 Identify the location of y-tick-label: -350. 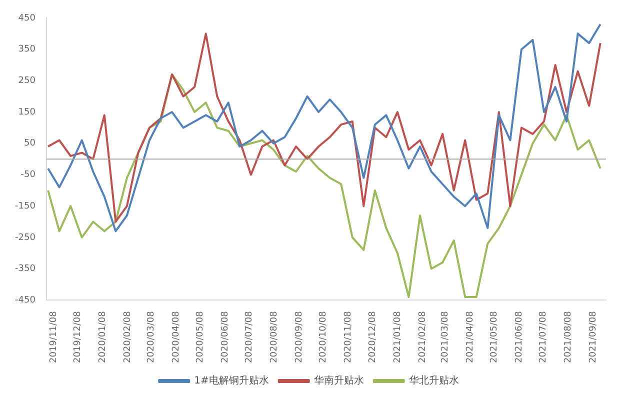
(25, 269).